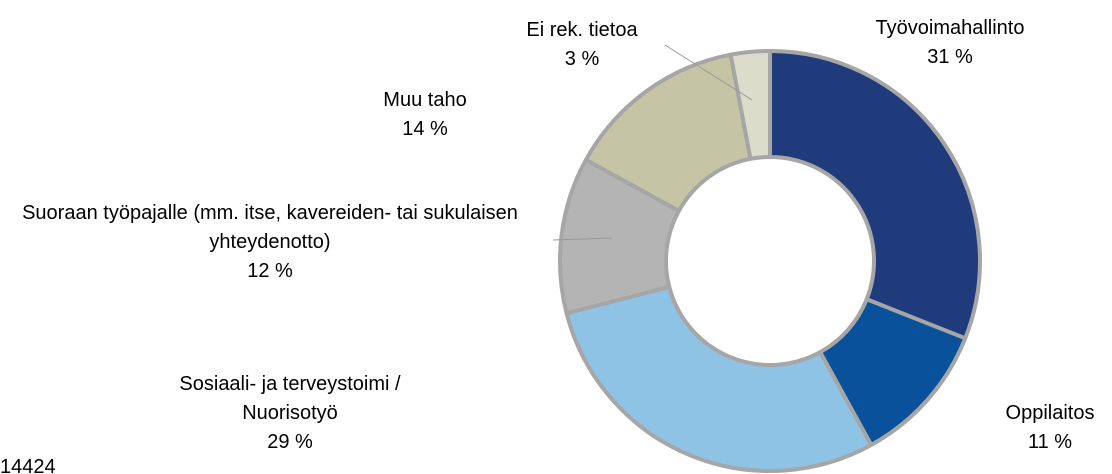 Image resolution: width=1112 pixels, height=474 pixels. Describe the element at coordinates (290, 442) in the screenshot. I see `value-label: 29 %` at that location.